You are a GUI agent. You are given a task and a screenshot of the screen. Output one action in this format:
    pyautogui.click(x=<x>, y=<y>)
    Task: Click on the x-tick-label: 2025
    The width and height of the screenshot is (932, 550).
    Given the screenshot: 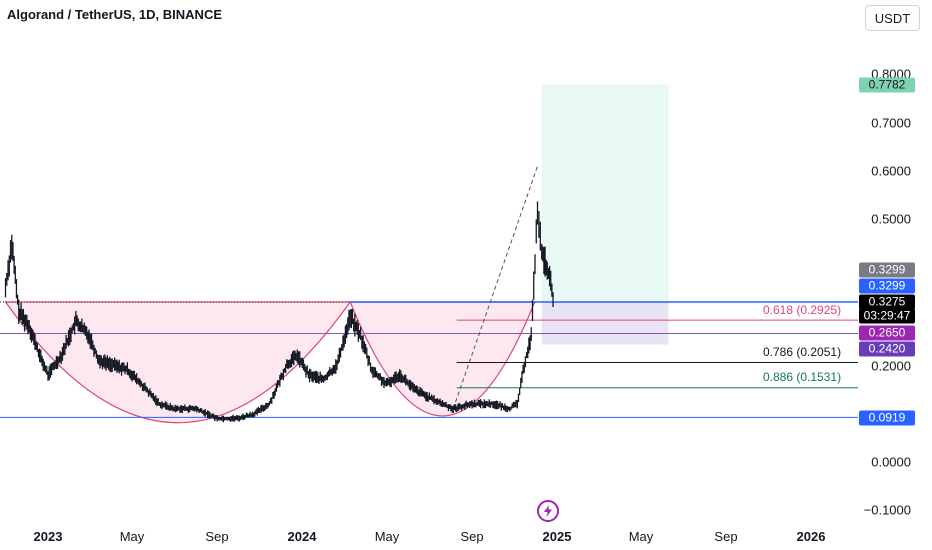 What is the action you would take?
    pyautogui.click(x=557, y=536)
    